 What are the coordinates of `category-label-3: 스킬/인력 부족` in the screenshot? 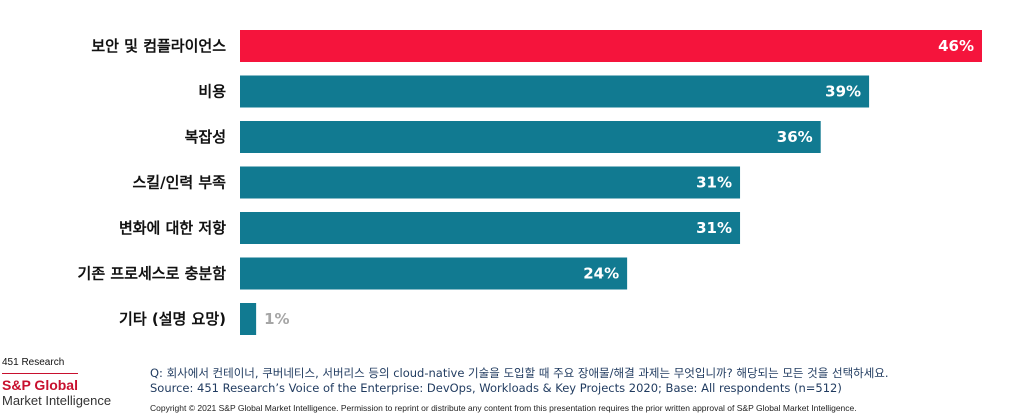 It's located at (179, 183).